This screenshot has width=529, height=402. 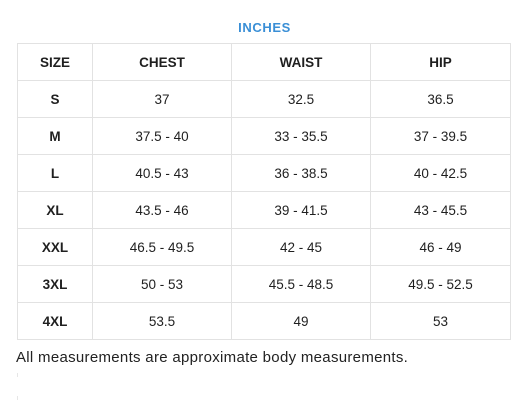 I want to click on chest-cell: 53.5, so click(x=162, y=321).